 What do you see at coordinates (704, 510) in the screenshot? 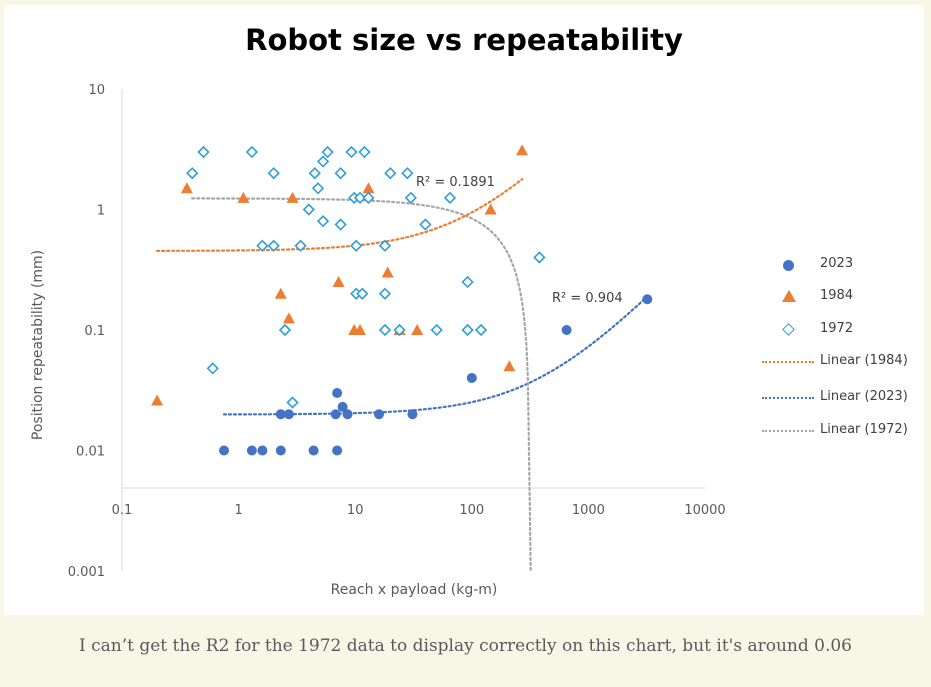
I see `x-tick-label: 10000` at bounding box center [704, 510].